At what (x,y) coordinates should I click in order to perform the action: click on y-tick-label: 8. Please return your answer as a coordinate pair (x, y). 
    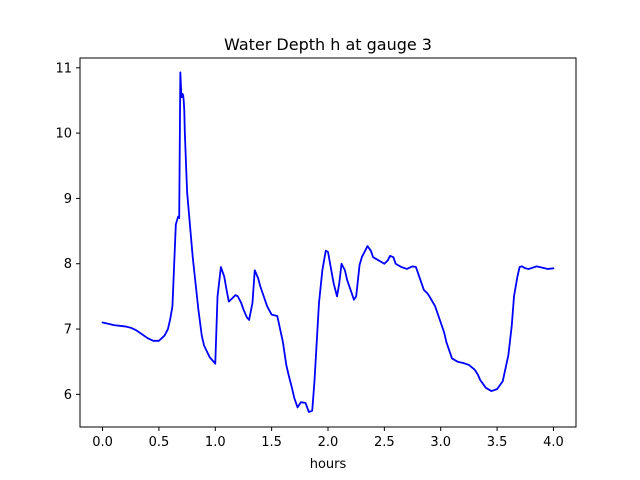
    Looking at the image, I should click on (68, 264).